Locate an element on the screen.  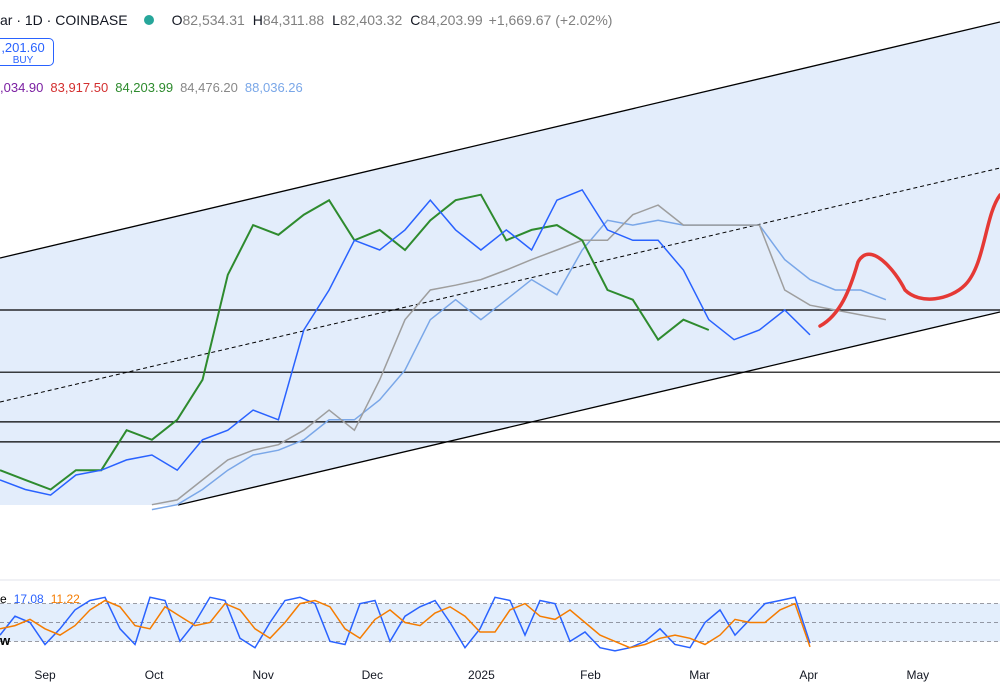
change: +1,669.67 (+2.02%) is located at coordinates (550, 20).